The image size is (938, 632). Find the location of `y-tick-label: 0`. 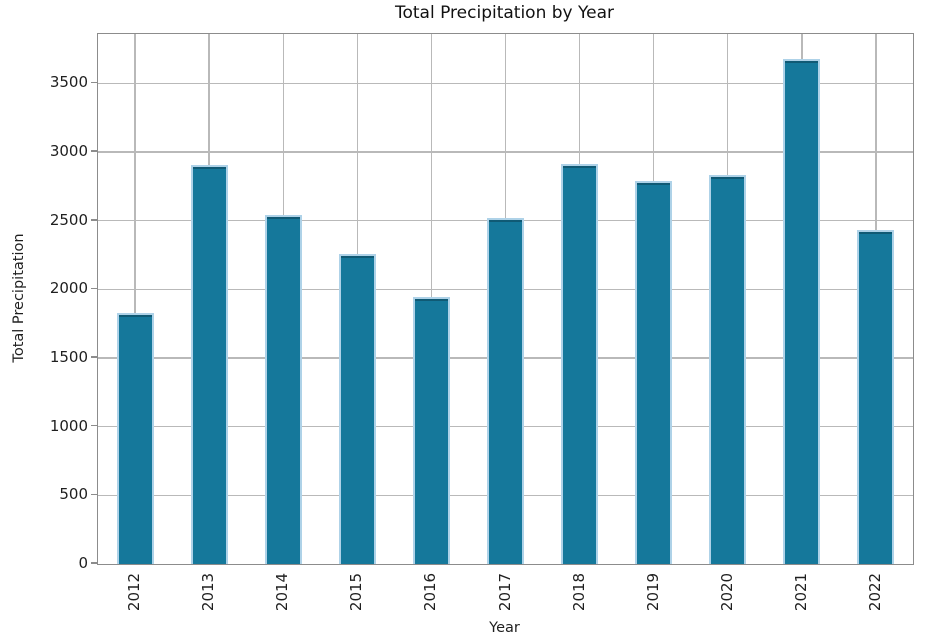

y-tick-label: 0 is located at coordinates (83, 563).